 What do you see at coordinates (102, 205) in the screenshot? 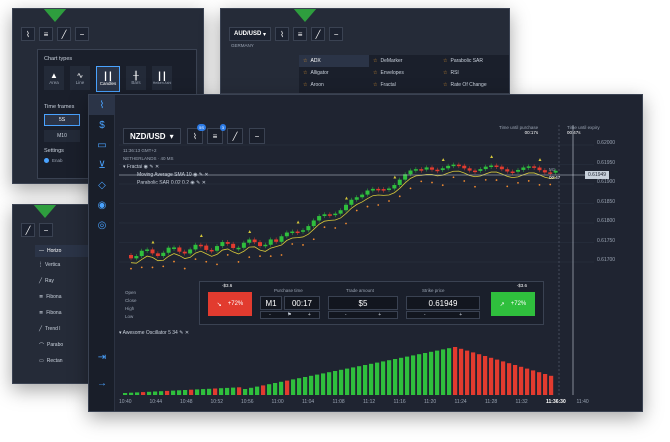
I see `coins-icon: ◉` at bounding box center [102, 205].